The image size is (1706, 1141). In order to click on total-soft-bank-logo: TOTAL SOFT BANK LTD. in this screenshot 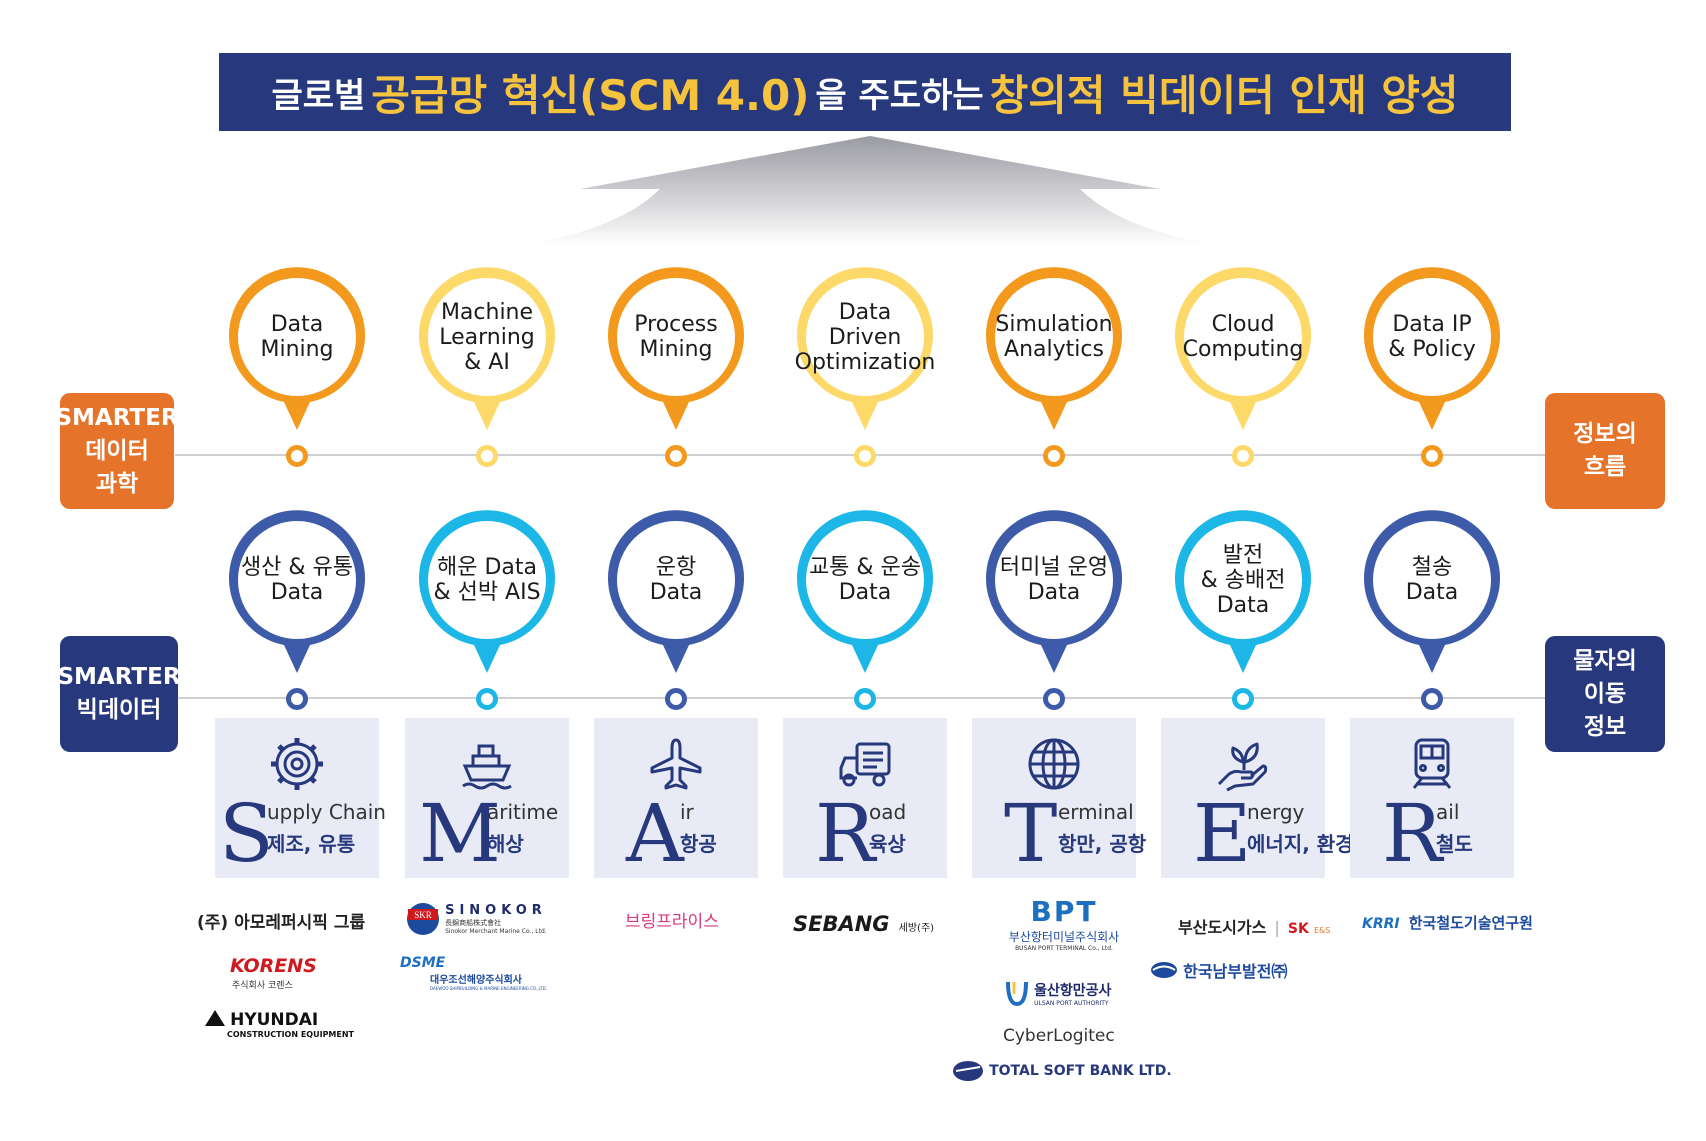, I will do `click(1062, 1071)`.